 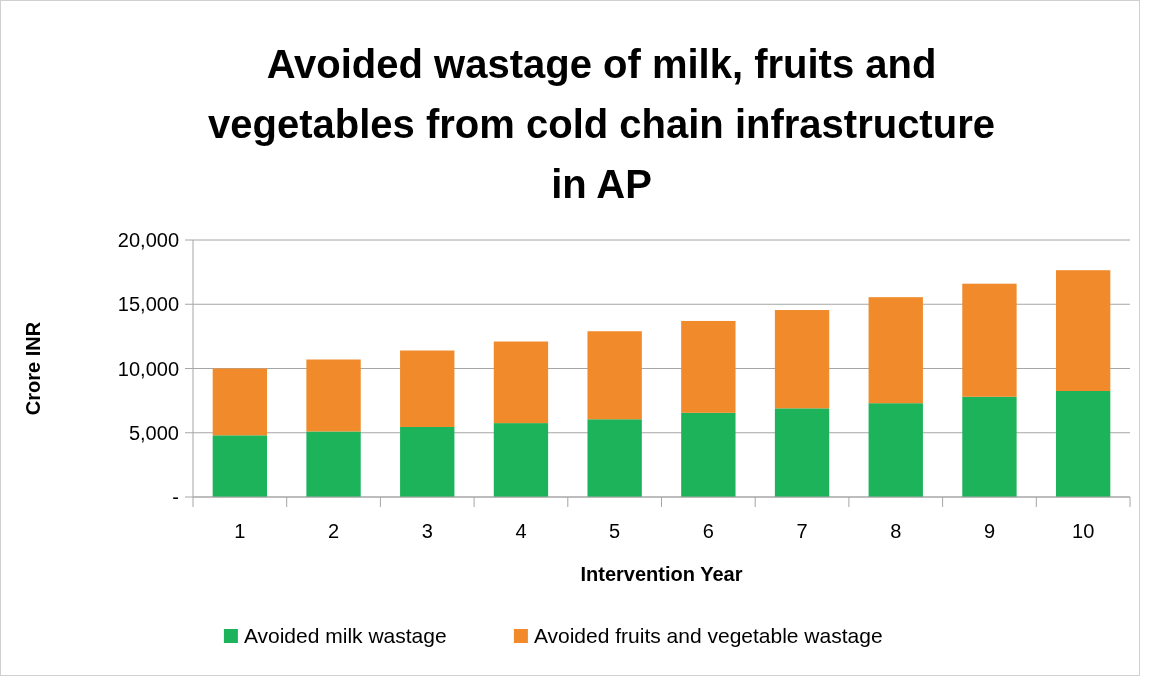 I want to click on legend-label: Avoided milk wastage, so click(x=345, y=635).